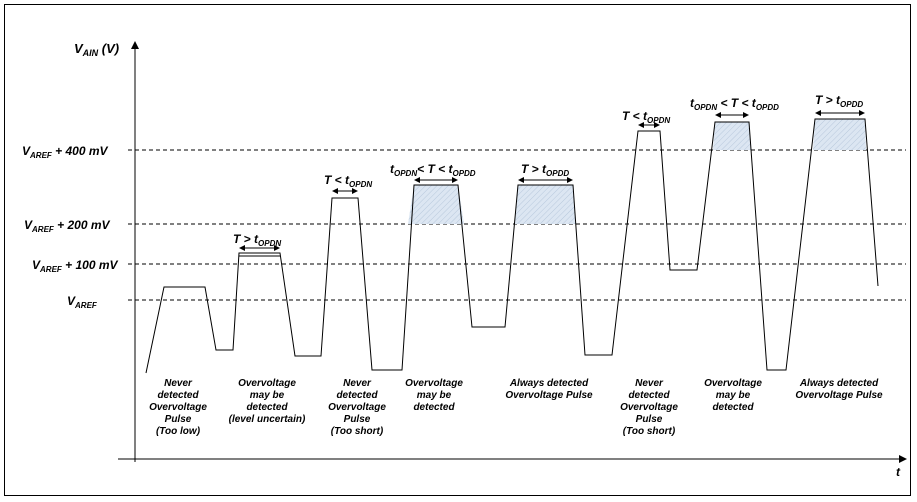  I want to click on level-label-l400: VAREF + 400 mV, so click(65, 152).